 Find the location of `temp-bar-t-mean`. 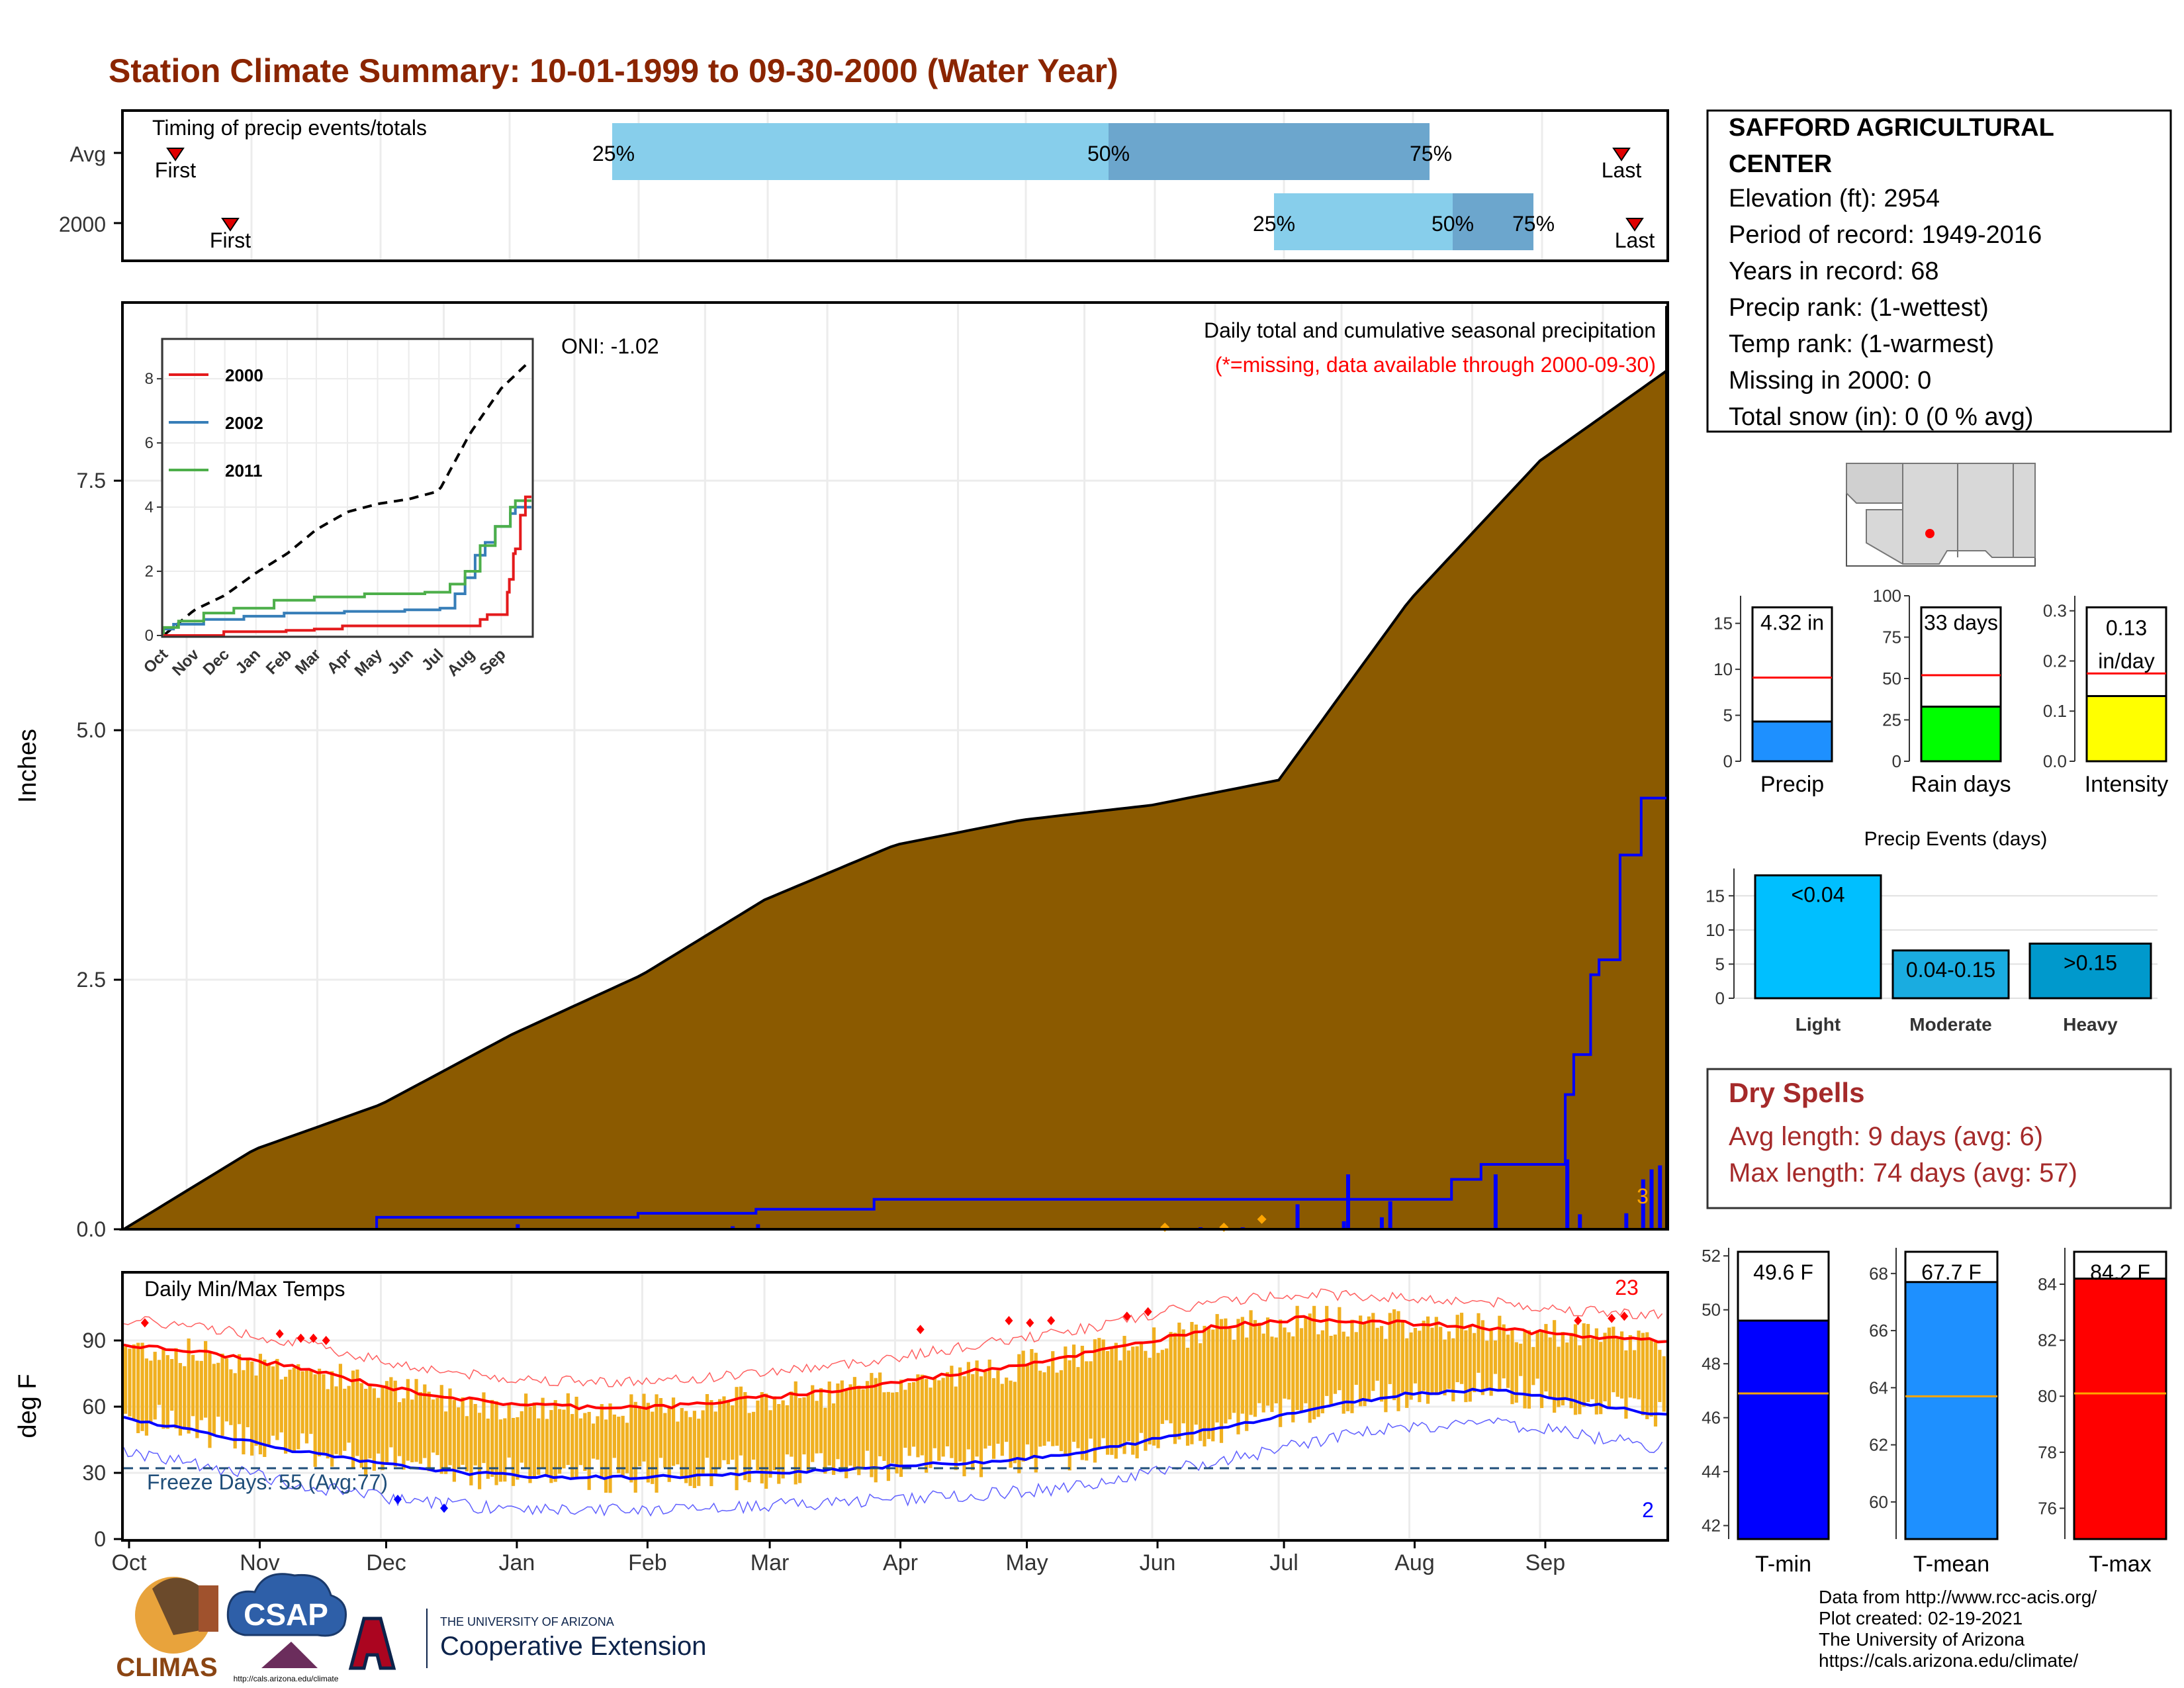

temp-bar-t-mean is located at coordinates (1951, 1410).